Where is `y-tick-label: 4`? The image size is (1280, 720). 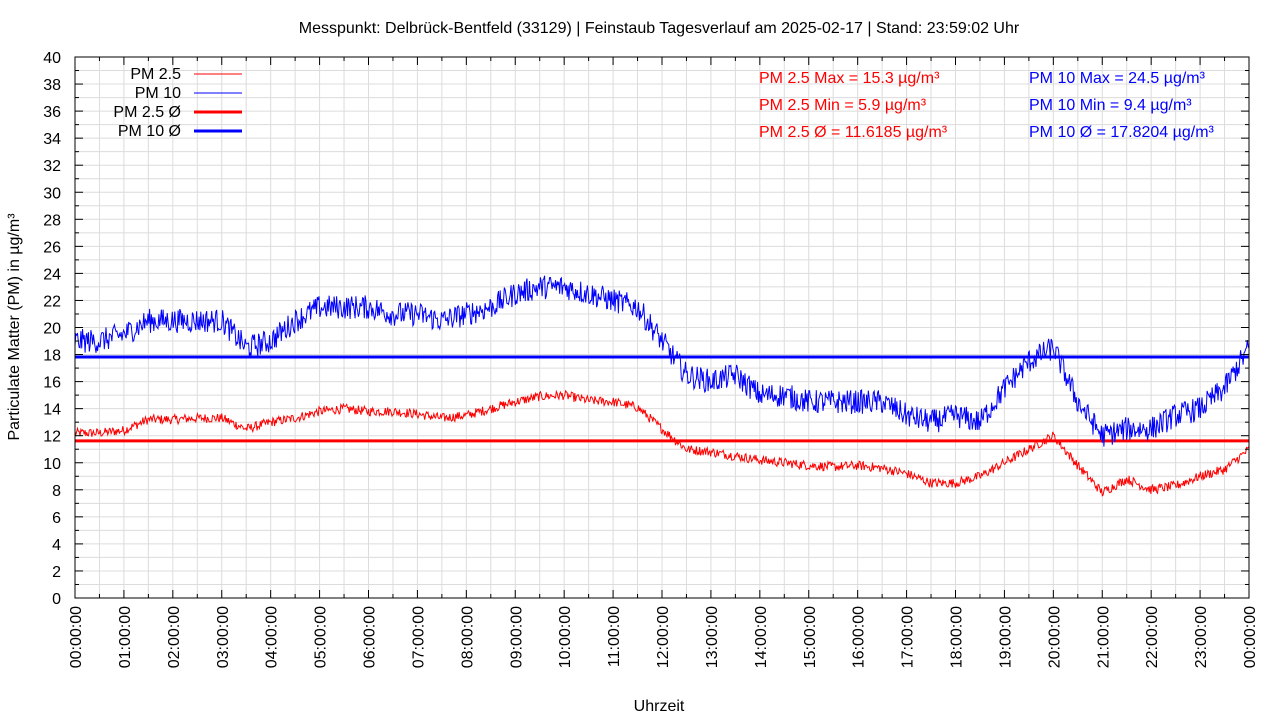 y-tick-label: 4 is located at coordinates (56, 545).